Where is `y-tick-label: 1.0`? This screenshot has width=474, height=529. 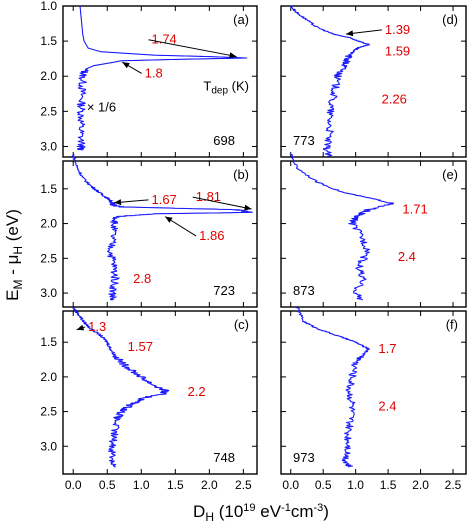 y-tick-label: 1.0 is located at coordinates (48, 6).